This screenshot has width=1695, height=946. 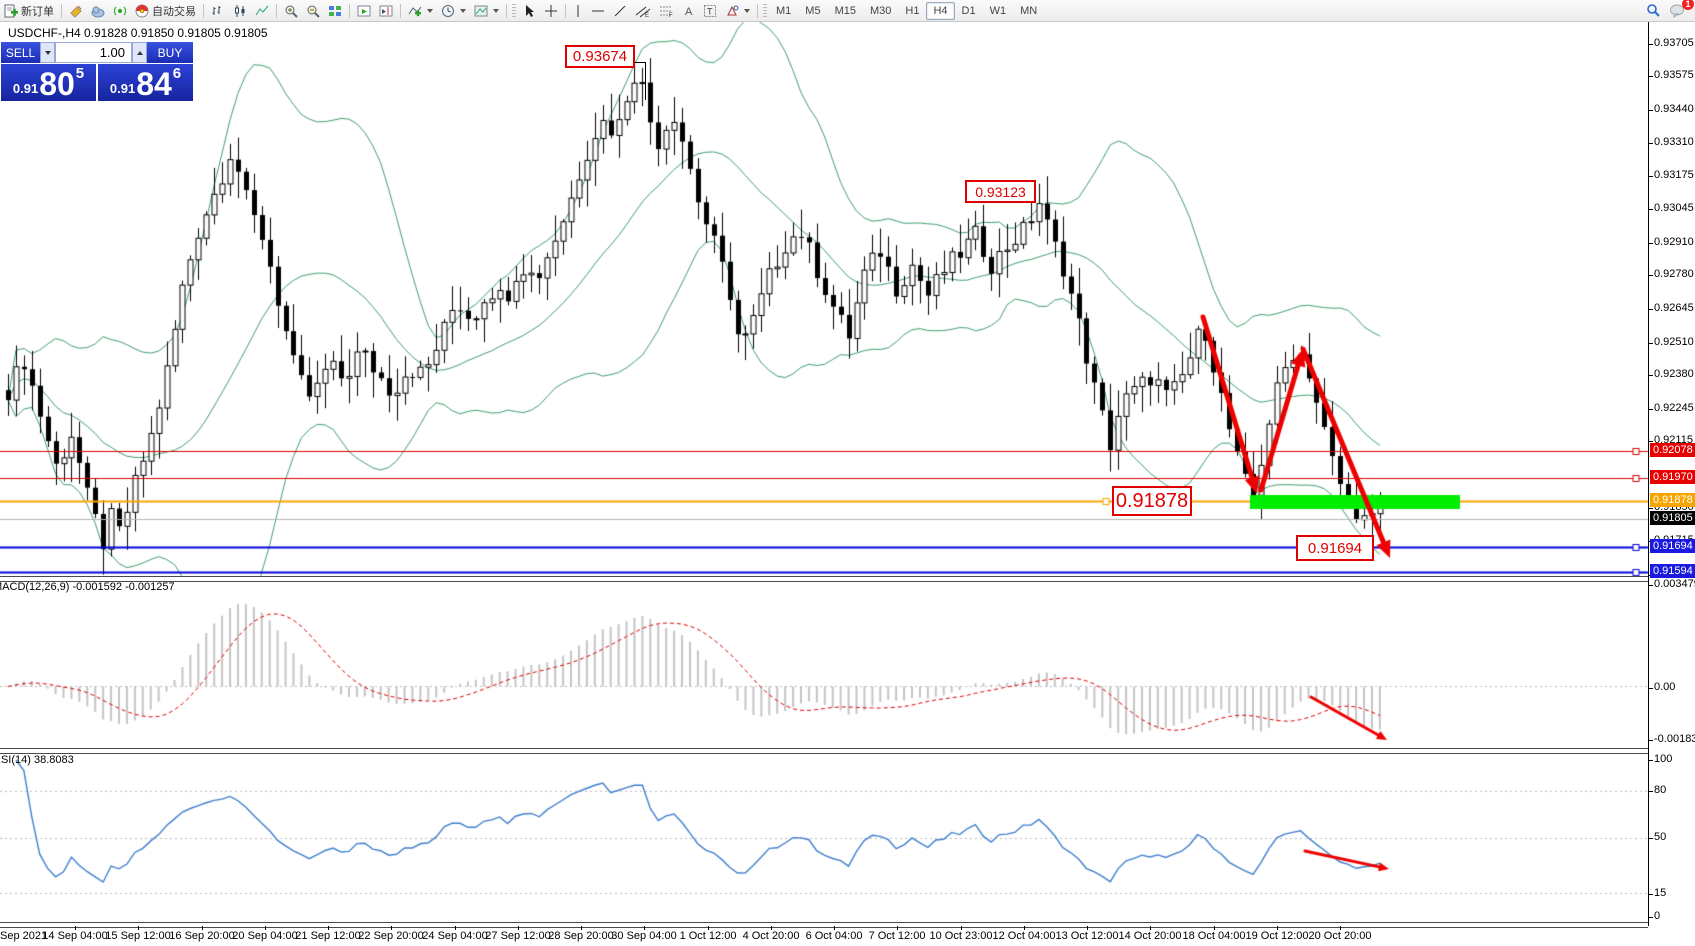 What do you see at coordinates (1648, 474) in the screenshot?
I see `price-axis-border` at bounding box center [1648, 474].